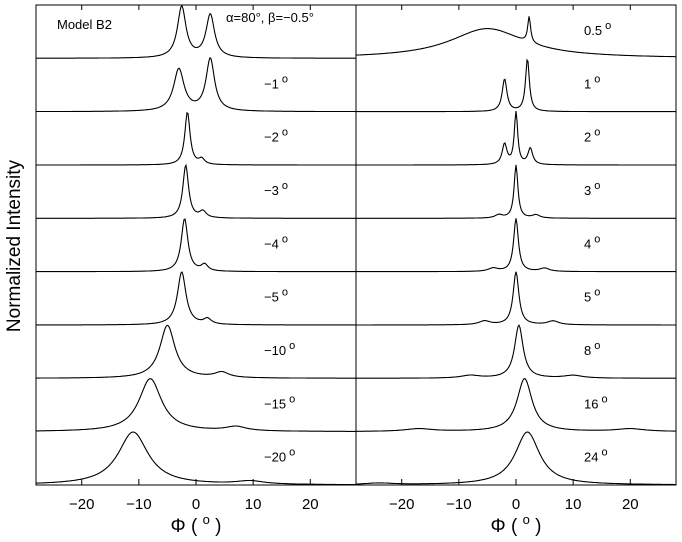  Describe the element at coordinates (276, 242) in the screenshot. I see `curve-label-left-5: −4 o` at that location.